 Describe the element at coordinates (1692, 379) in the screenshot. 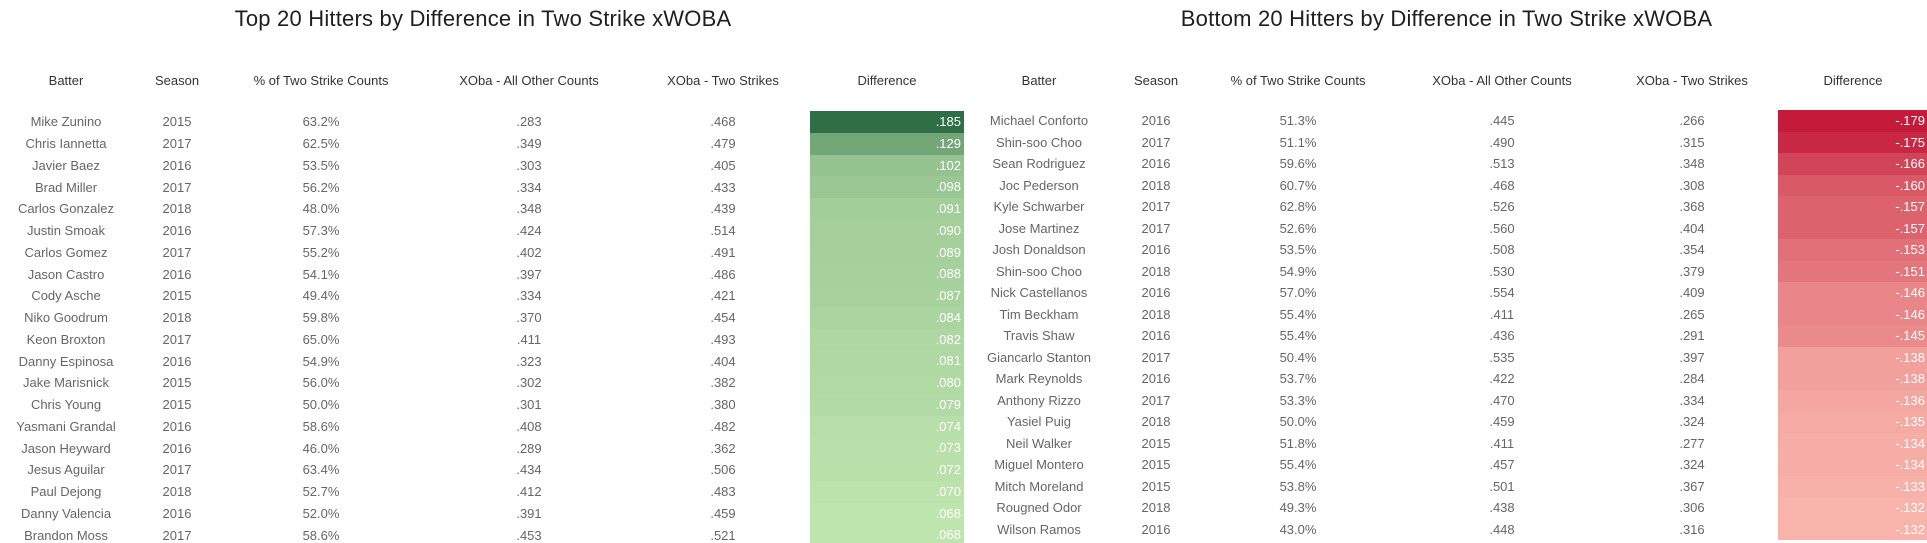

I see `cell-xoba-two-strike: .284` at that location.